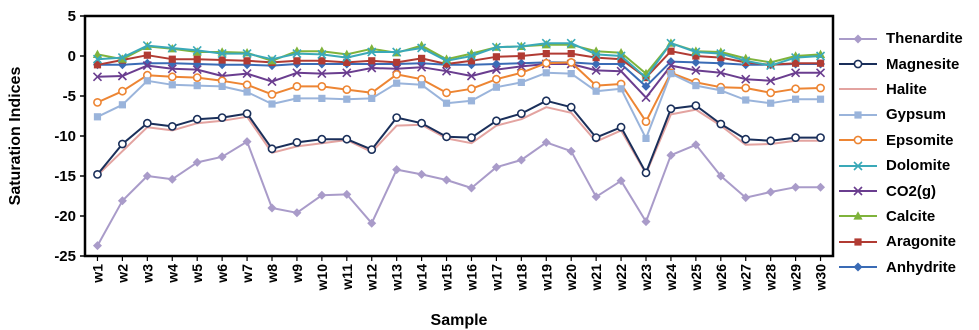 The image size is (979, 330). Describe the element at coordinates (858, 267) in the screenshot. I see `legend-marker-anhydrite` at that location.